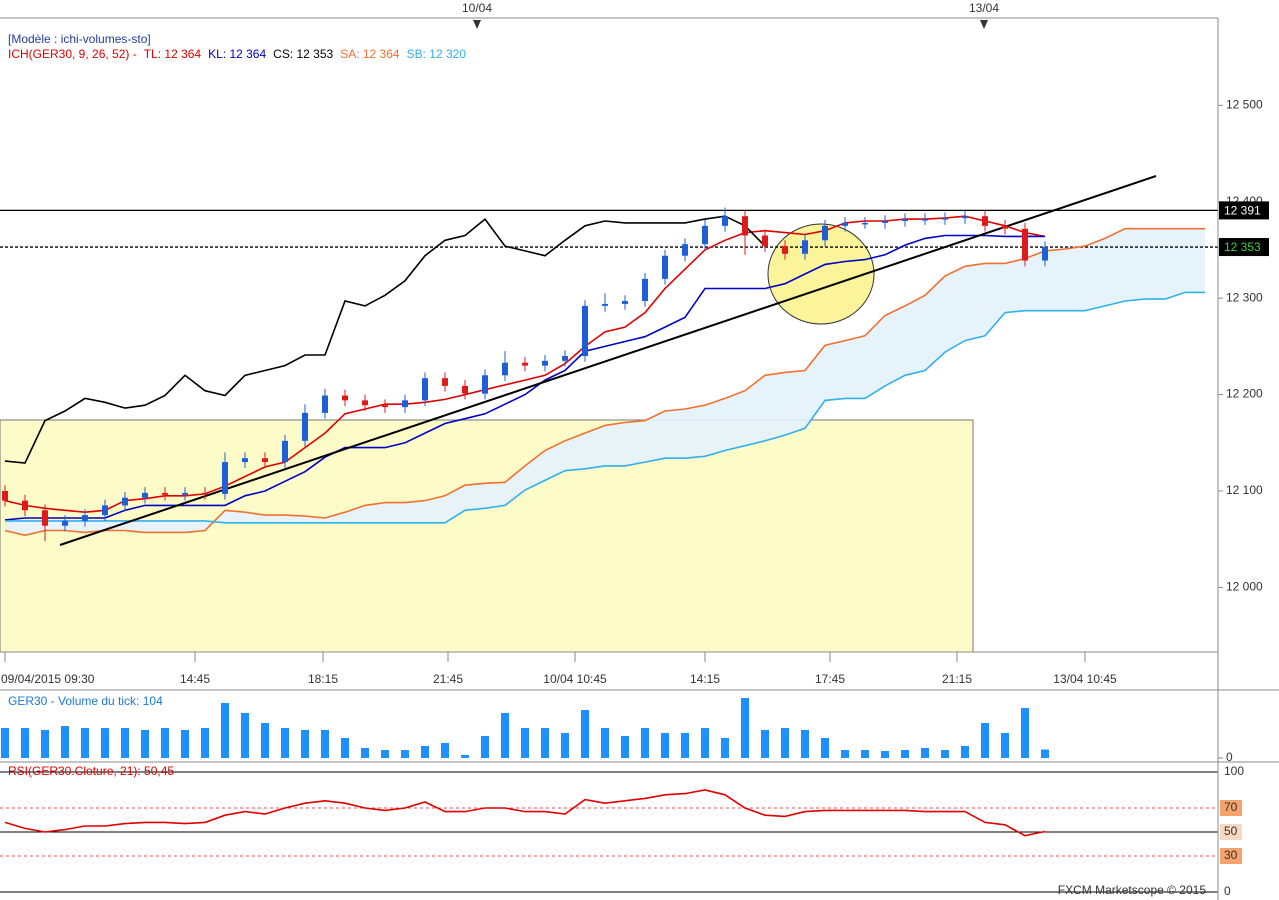 Image resolution: width=1279 pixels, height=900 pixels. What do you see at coordinates (1244, 210) in the screenshot?
I see `price-tag` at bounding box center [1244, 210].